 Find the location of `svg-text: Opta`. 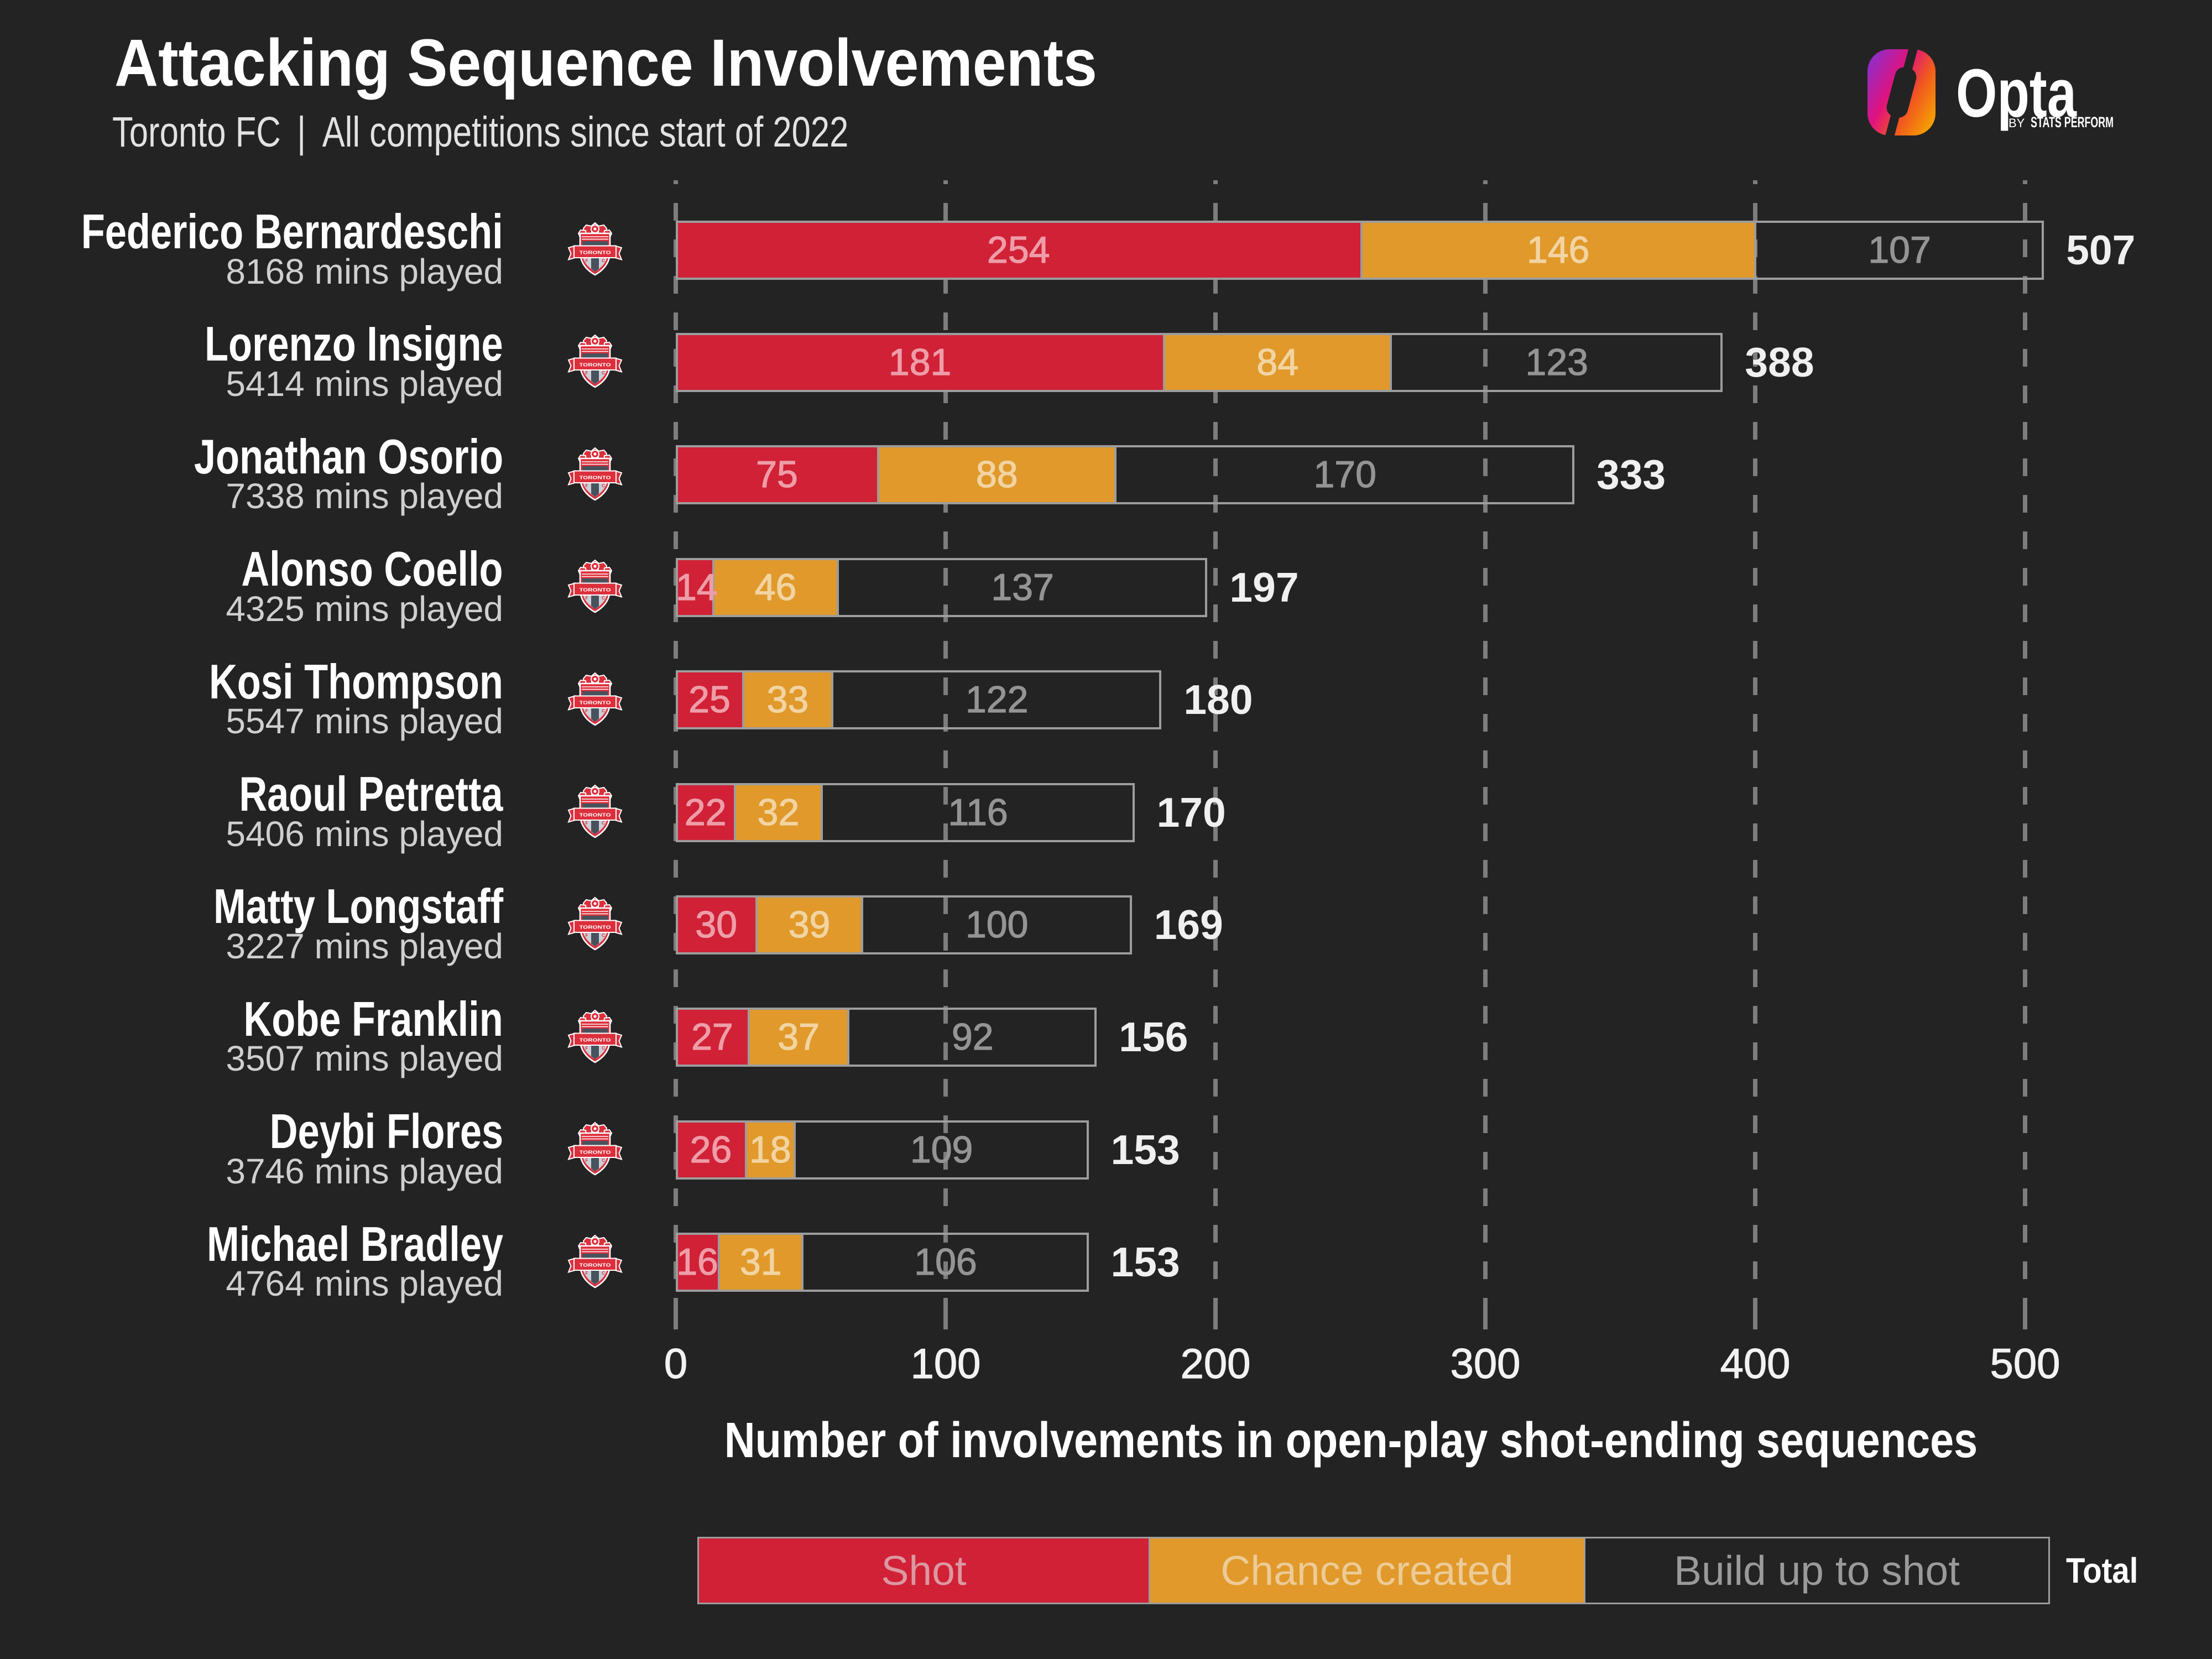

svg-text: Opta is located at coordinates (2017, 94).